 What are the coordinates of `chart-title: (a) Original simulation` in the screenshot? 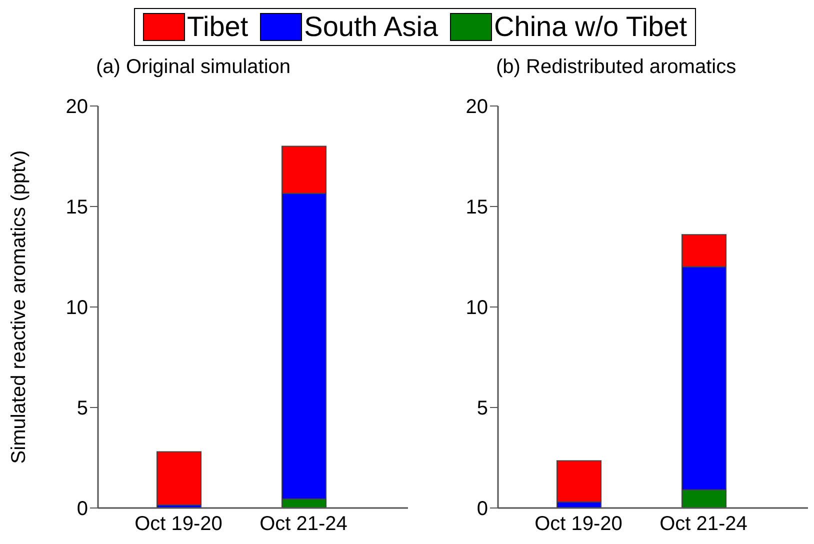 It's located at (193, 67).